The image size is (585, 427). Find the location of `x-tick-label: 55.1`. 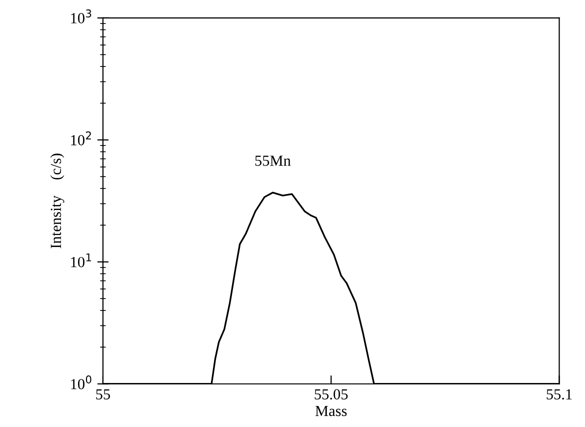

x-tick-label: 55.1 is located at coordinates (559, 394).